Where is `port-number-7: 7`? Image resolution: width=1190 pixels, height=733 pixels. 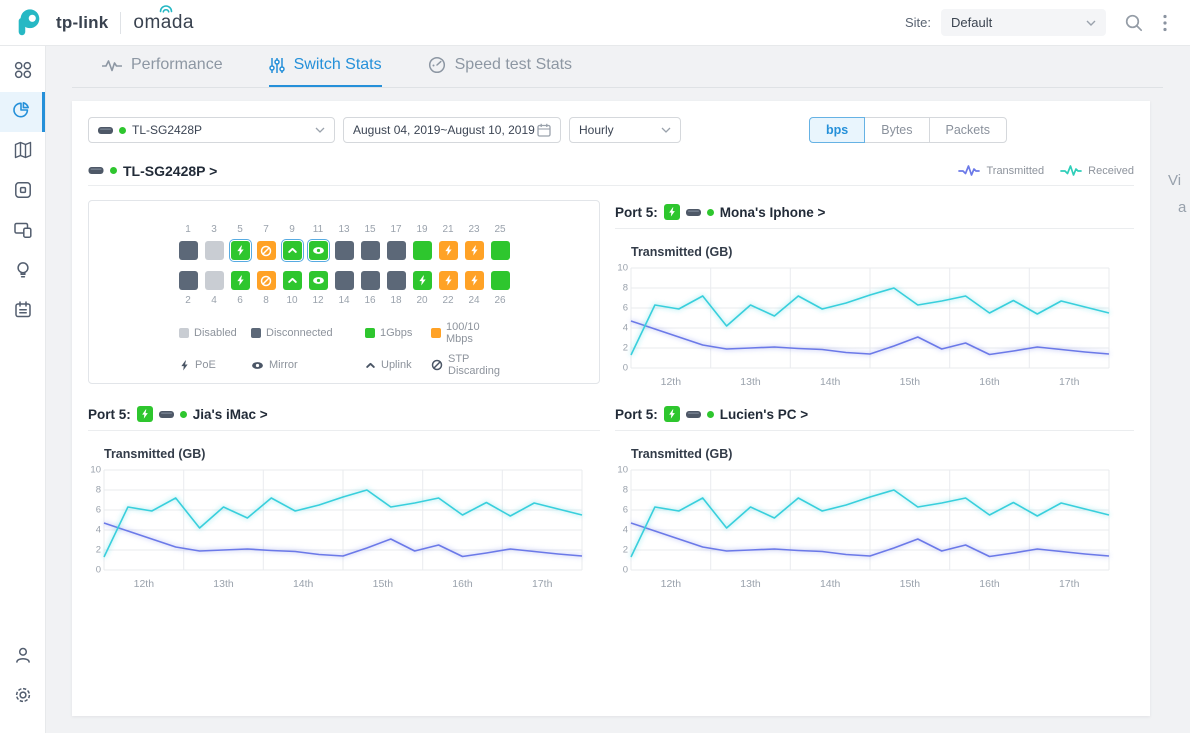 port-number-7: 7 is located at coordinates (266, 229).